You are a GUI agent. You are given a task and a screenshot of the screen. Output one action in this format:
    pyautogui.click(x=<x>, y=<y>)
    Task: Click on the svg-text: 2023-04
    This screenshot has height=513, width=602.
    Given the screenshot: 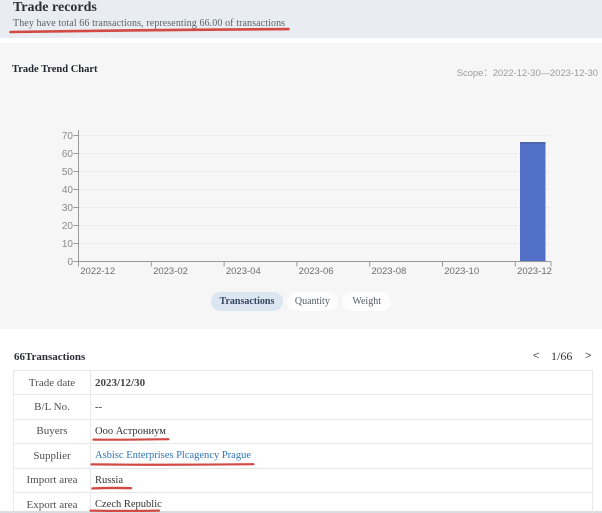 What is the action you would take?
    pyautogui.click(x=243, y=271)
    